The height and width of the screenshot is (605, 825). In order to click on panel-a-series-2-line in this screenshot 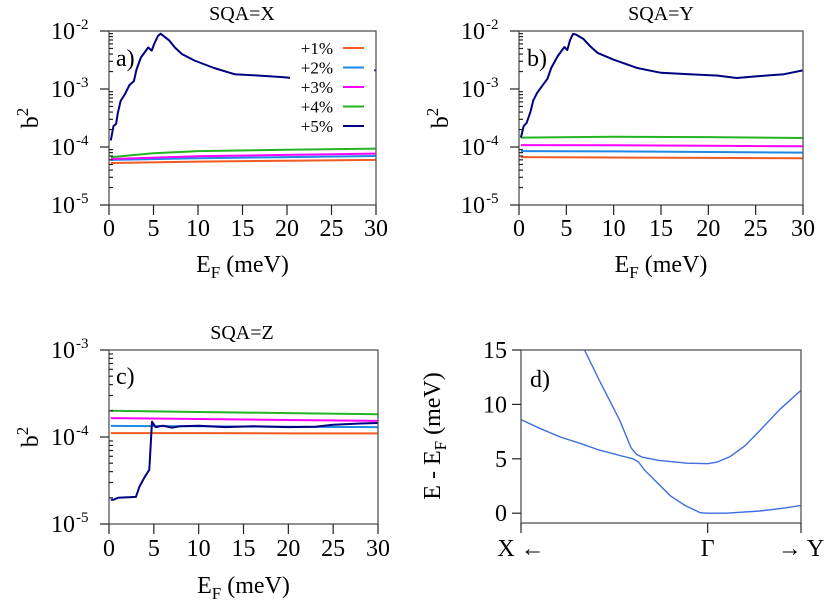, I will do `click(243, 158)`.